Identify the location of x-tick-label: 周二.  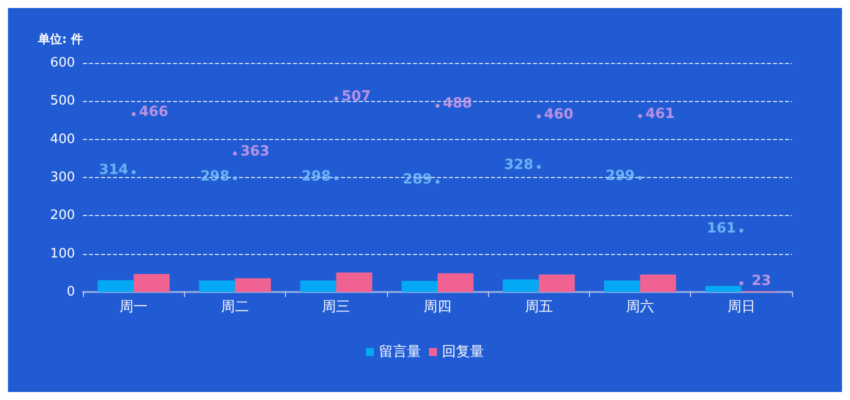
(234, 307).